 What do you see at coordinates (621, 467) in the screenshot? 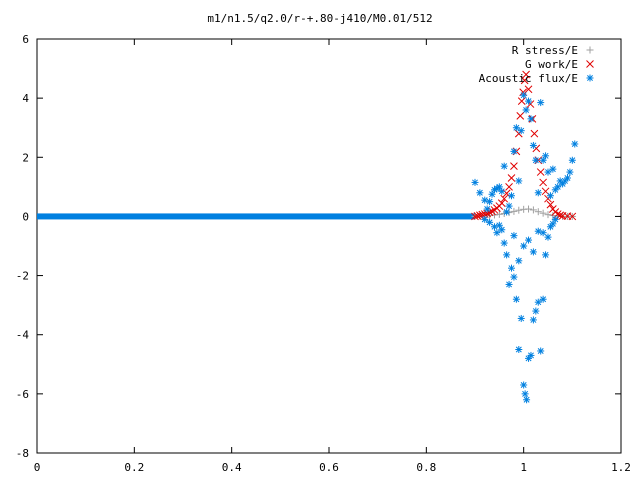
I see `x-tick-label: 1.2` at bounding box center [621, 467].